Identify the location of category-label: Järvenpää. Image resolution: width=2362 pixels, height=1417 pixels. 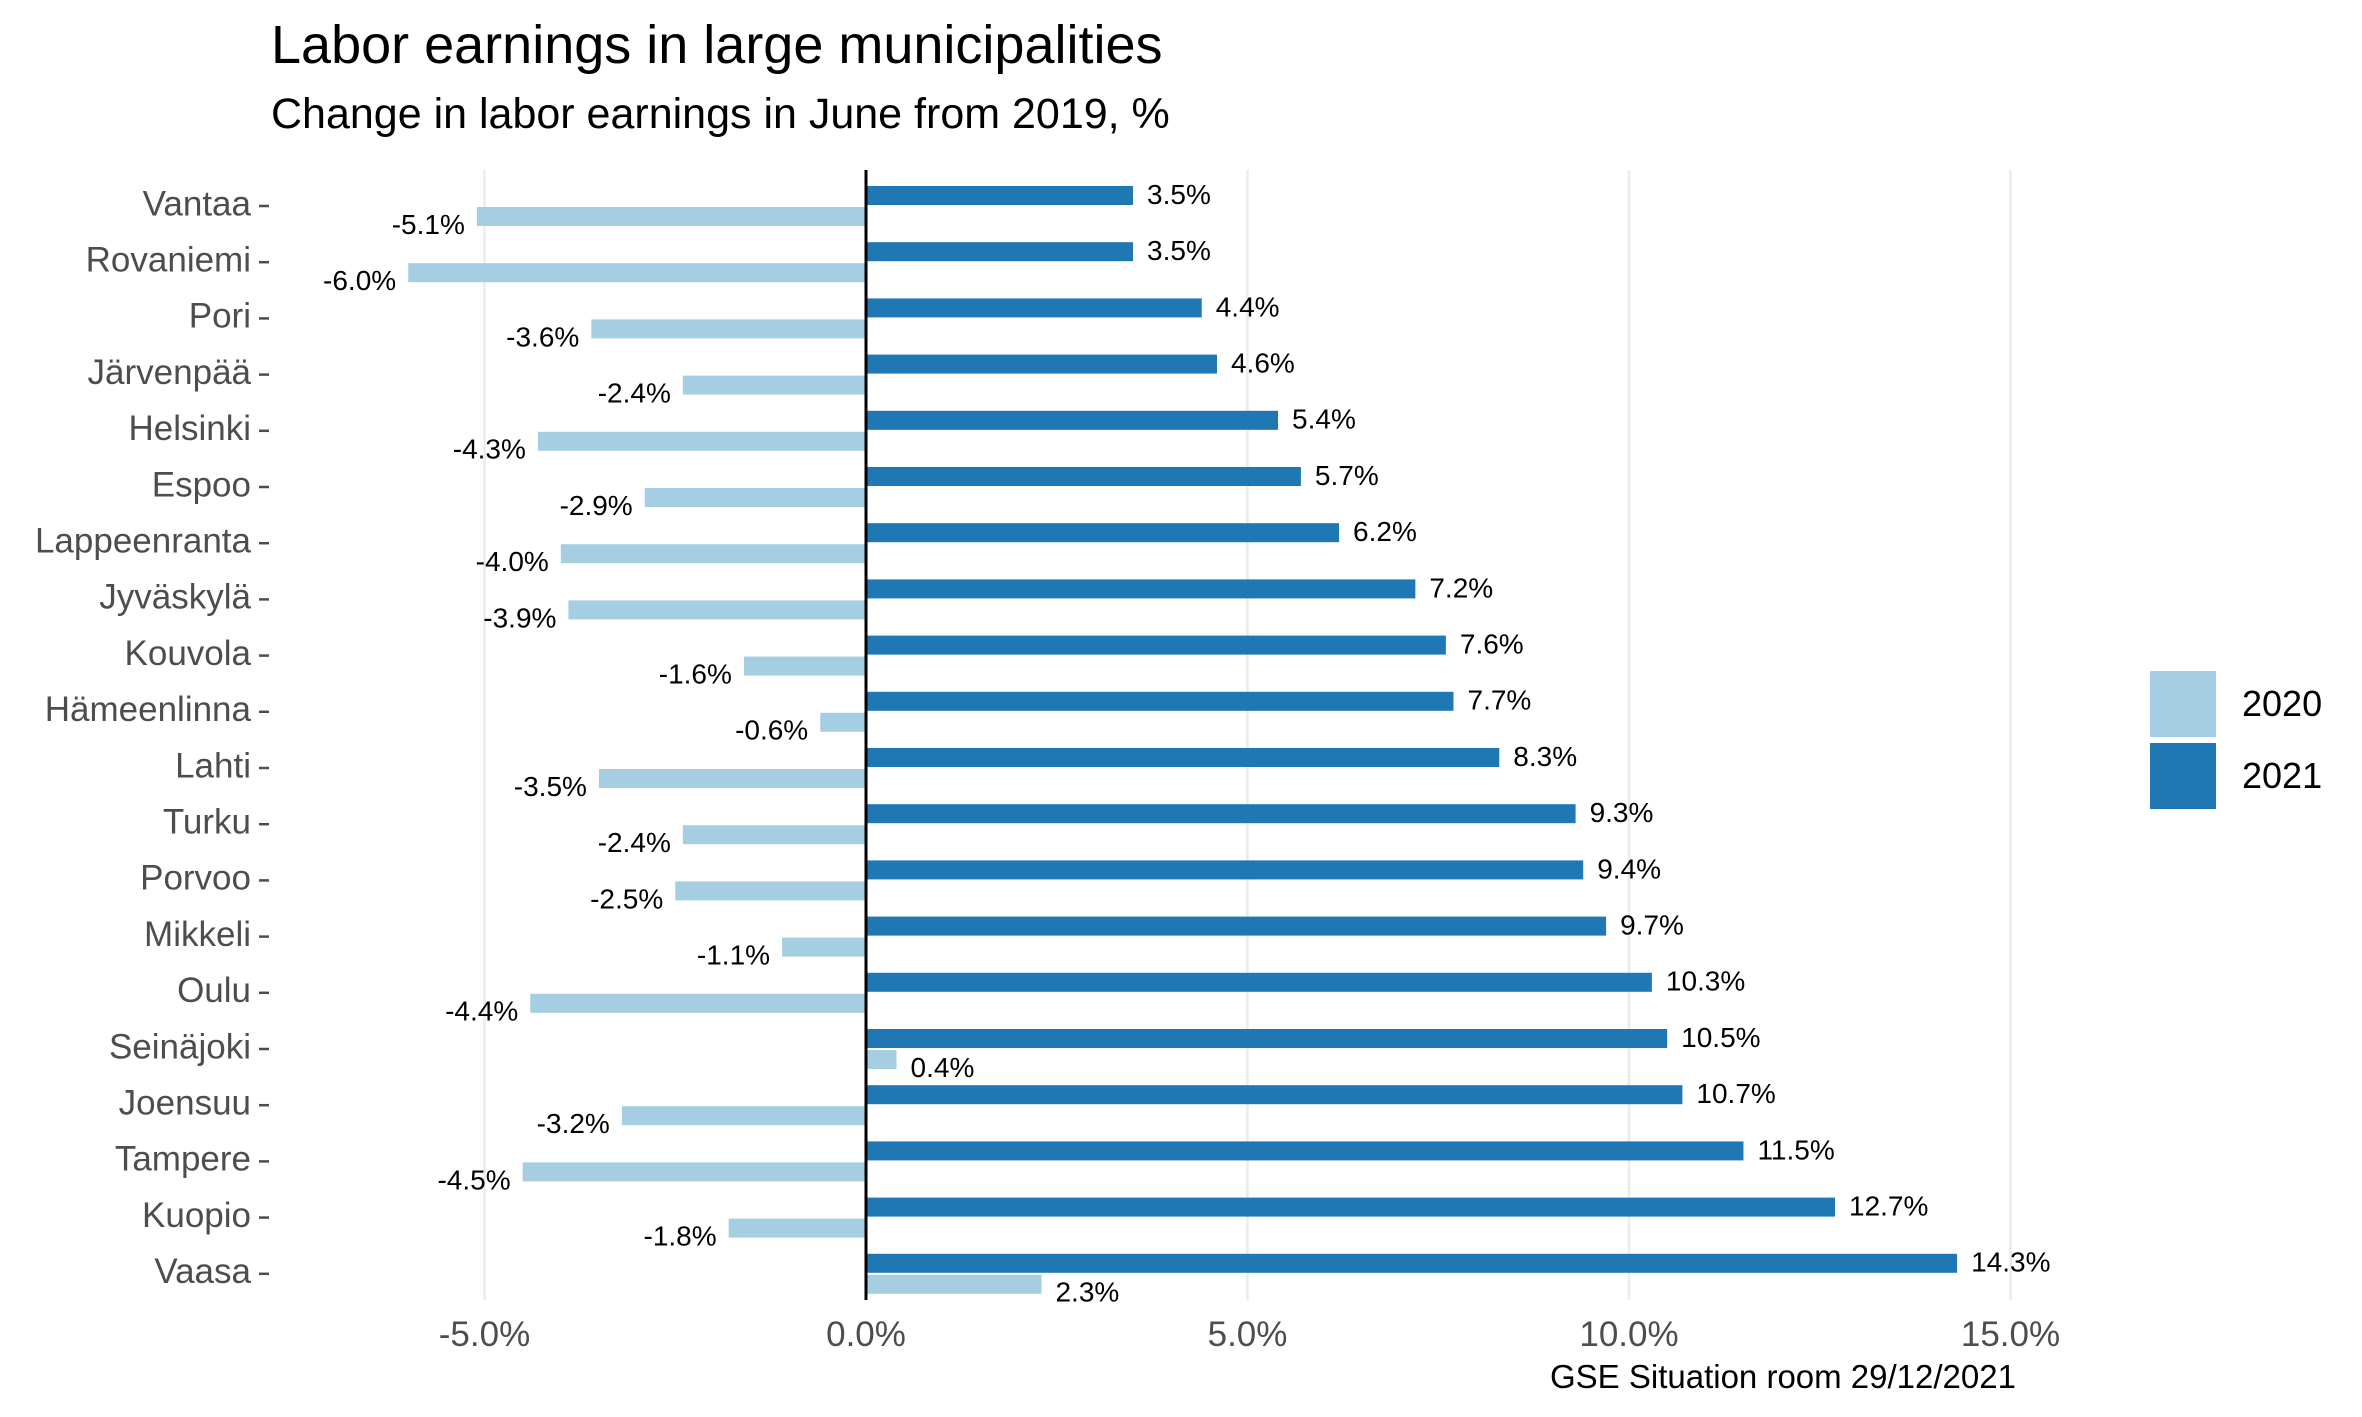
(170, 372).